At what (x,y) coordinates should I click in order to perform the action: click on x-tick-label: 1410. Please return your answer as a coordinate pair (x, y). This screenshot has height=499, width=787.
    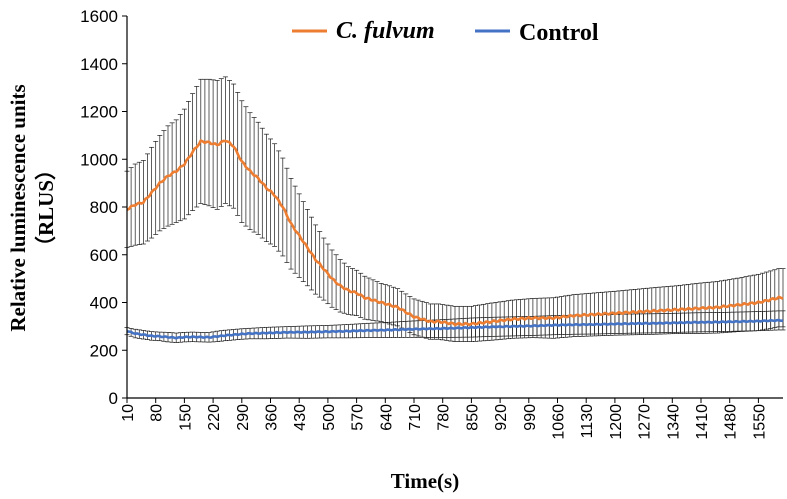
    Looking at the image, I should click on (702, 422).